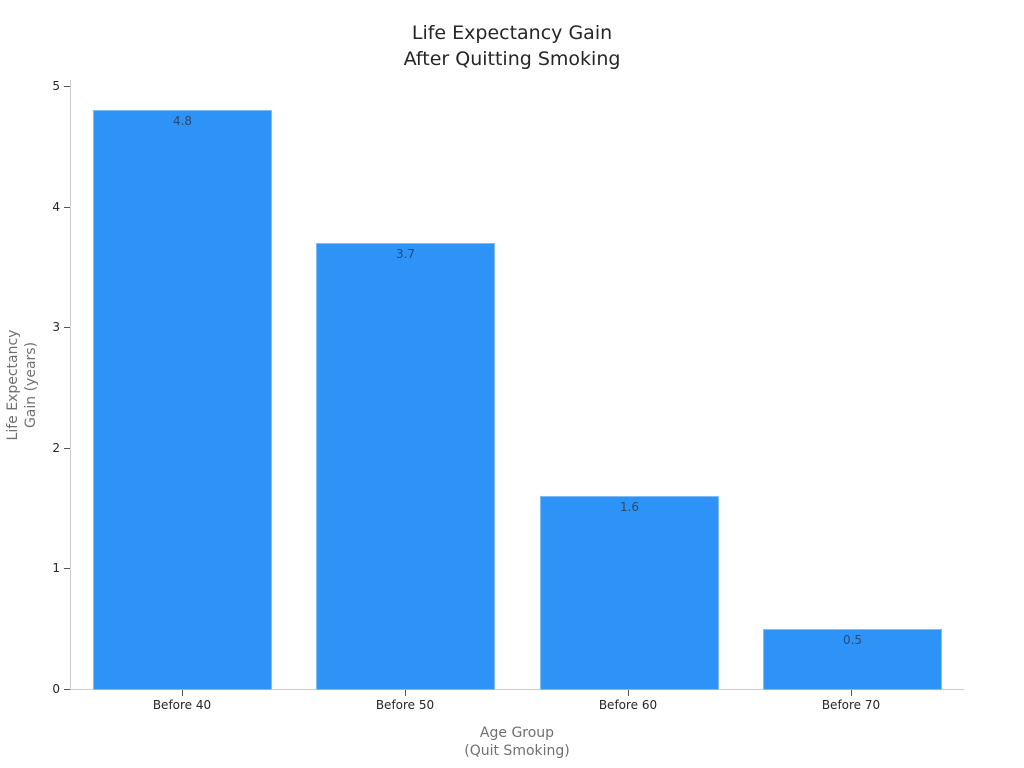 Image resolution: width=1024 pixels, height=768 pixels. I want to click on bar-before-70: 0.5, so click(852, 659).